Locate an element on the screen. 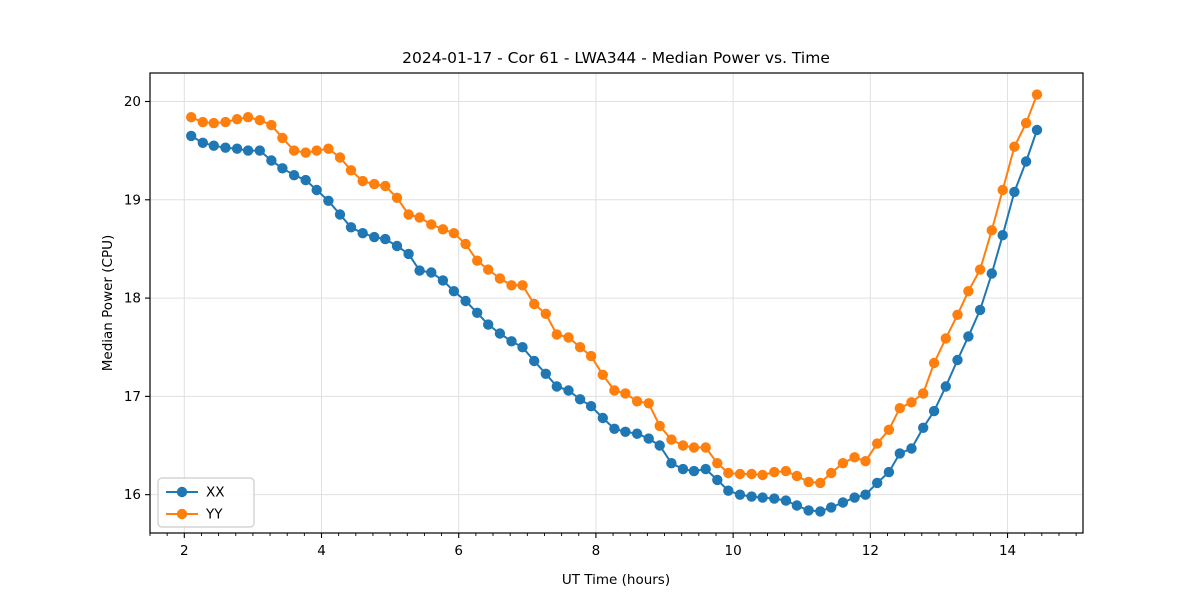  x-tick-label: 4 is located at coordinates (321, 551).